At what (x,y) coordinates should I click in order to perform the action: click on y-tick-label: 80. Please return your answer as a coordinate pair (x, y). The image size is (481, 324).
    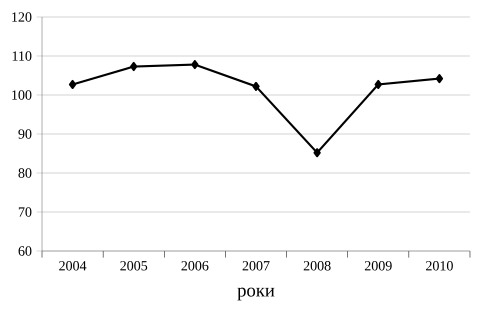
    Looking at the image, I should click on (25, 173).